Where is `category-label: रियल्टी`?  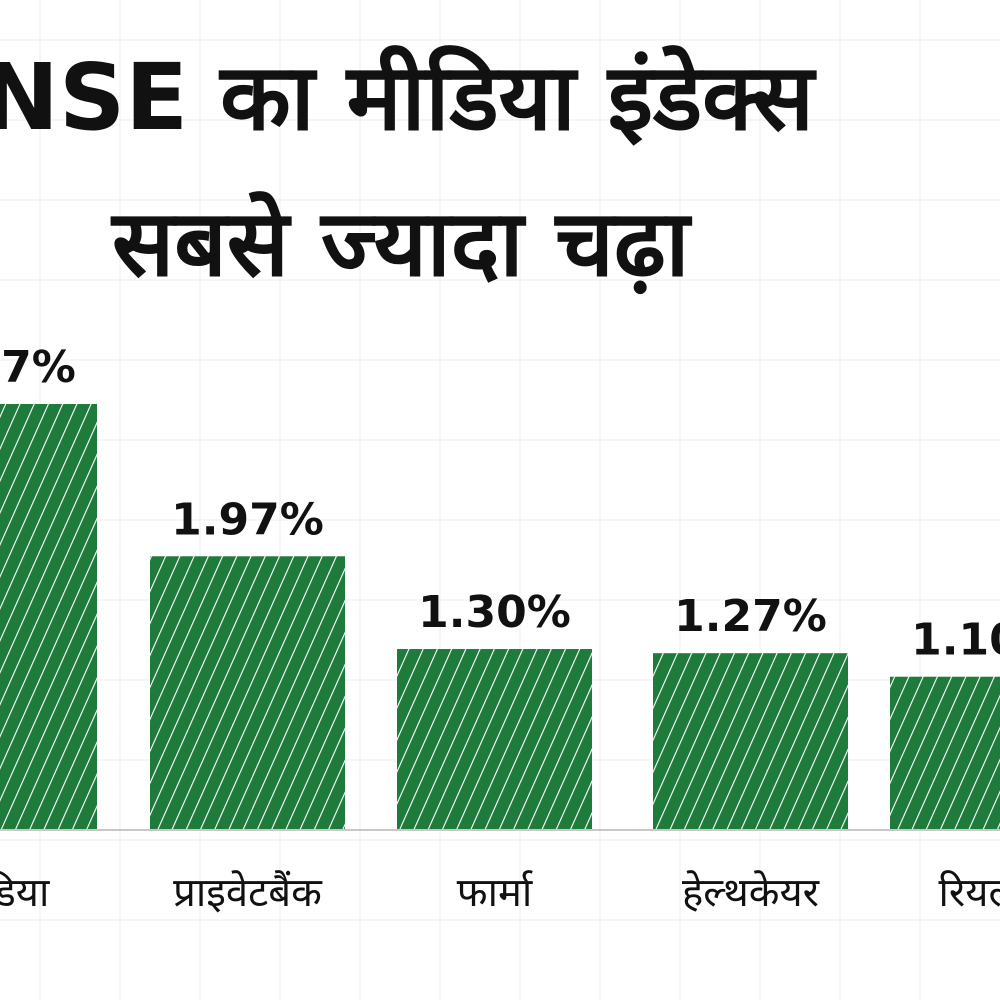
category-label: रियल्टी is located at coordinates (969, 893).